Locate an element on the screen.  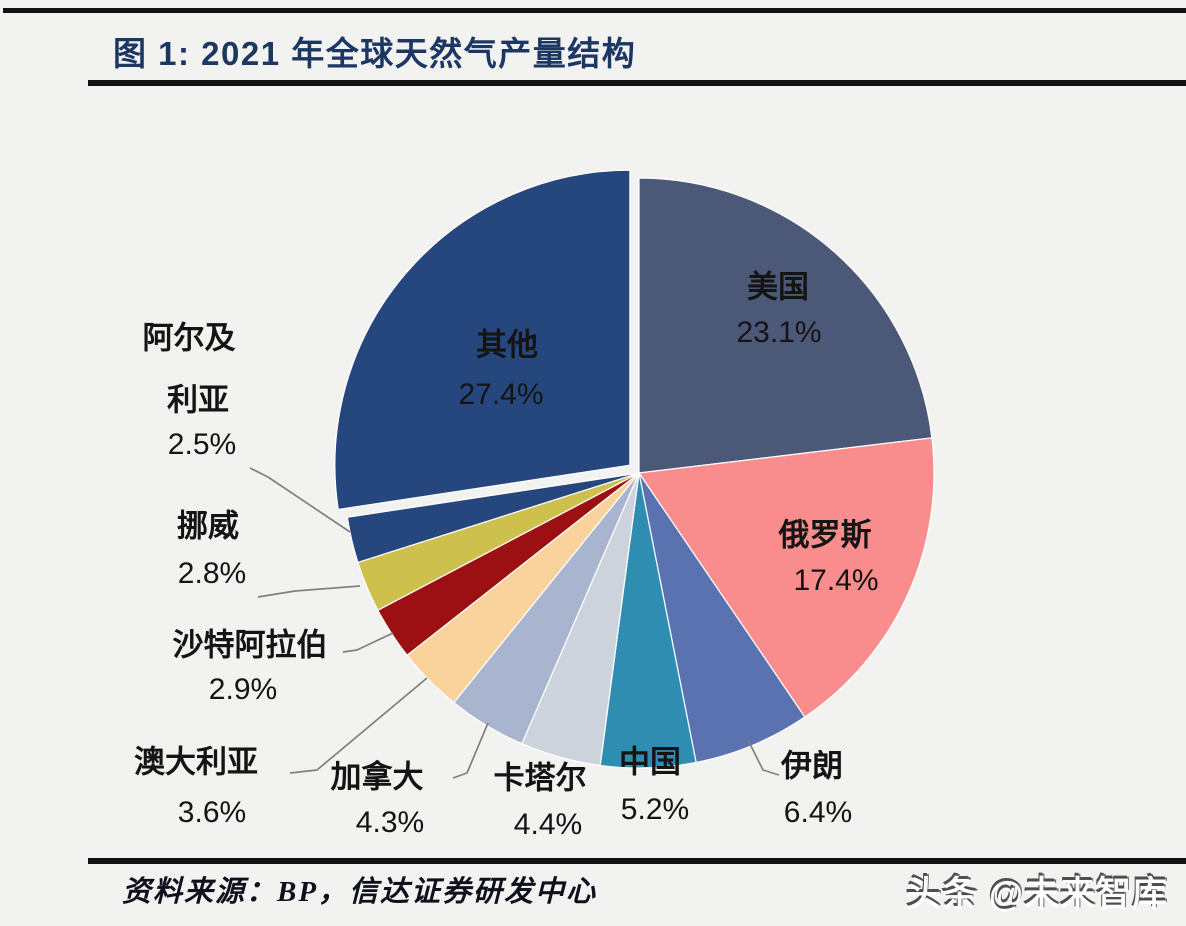
leader-line-iran is located at coordinates (763, 757).